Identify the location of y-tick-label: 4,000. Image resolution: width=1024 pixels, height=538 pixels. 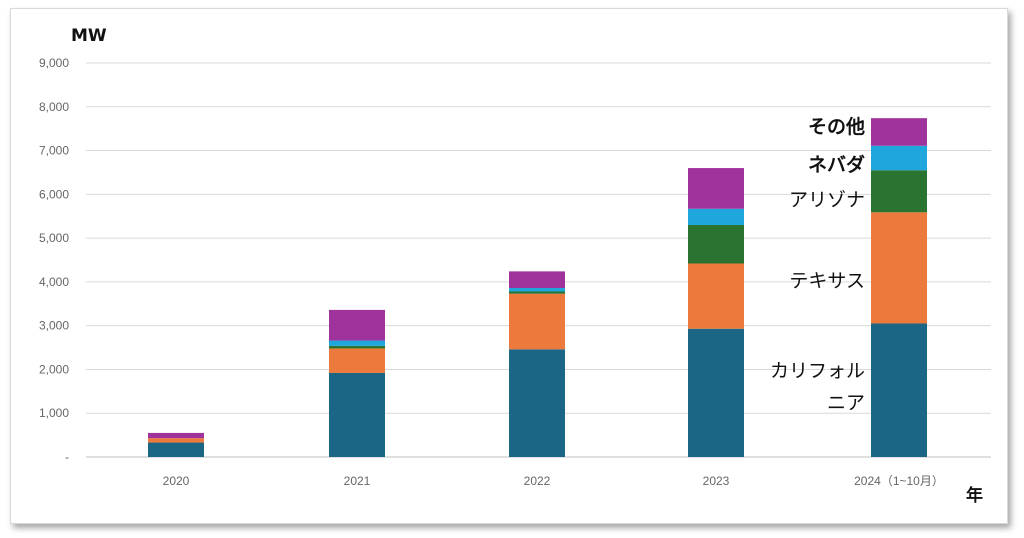
(54, 282).